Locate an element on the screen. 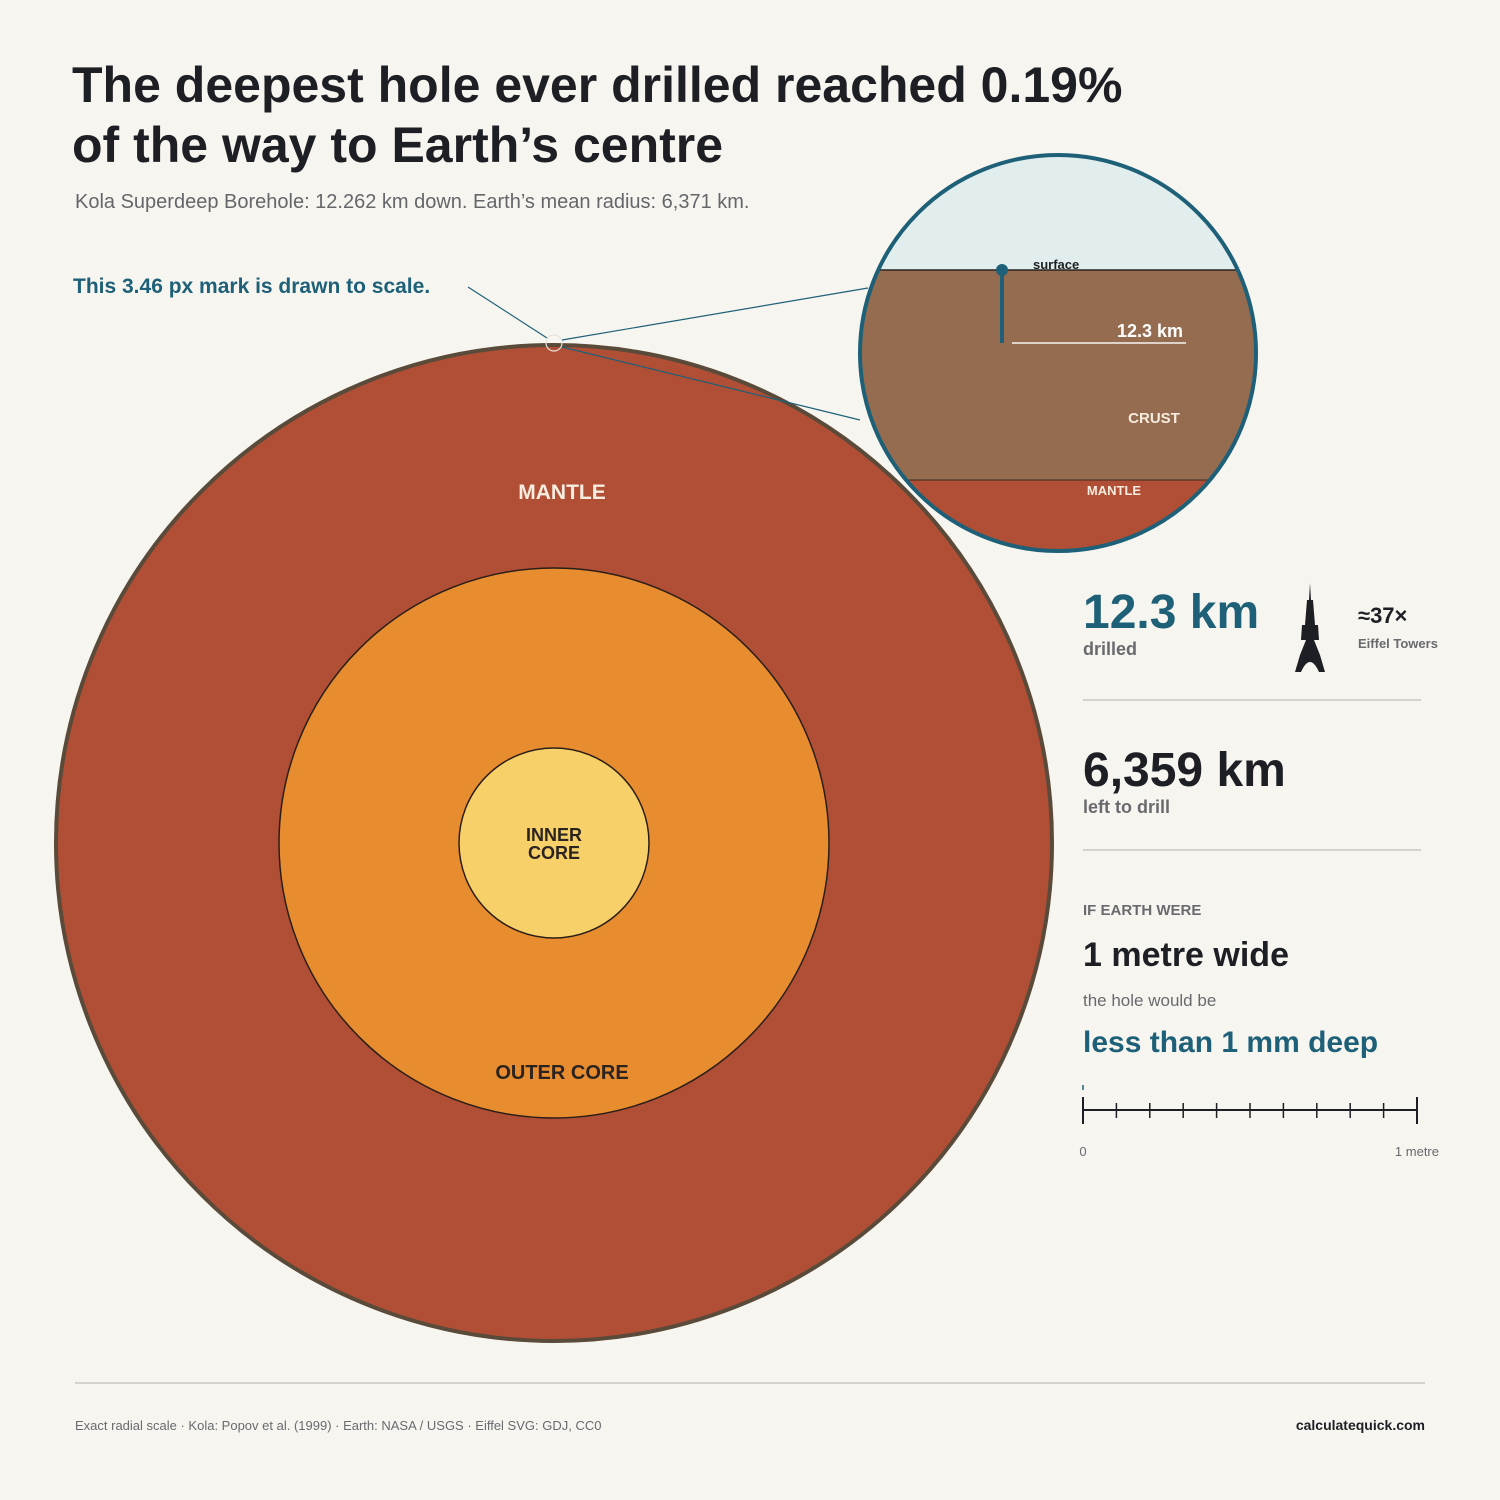 Image resolution: width=1500 pixels, height=1500 pixels. outer-core-label: OUTER CORE is located at coordinates (561, 1073).